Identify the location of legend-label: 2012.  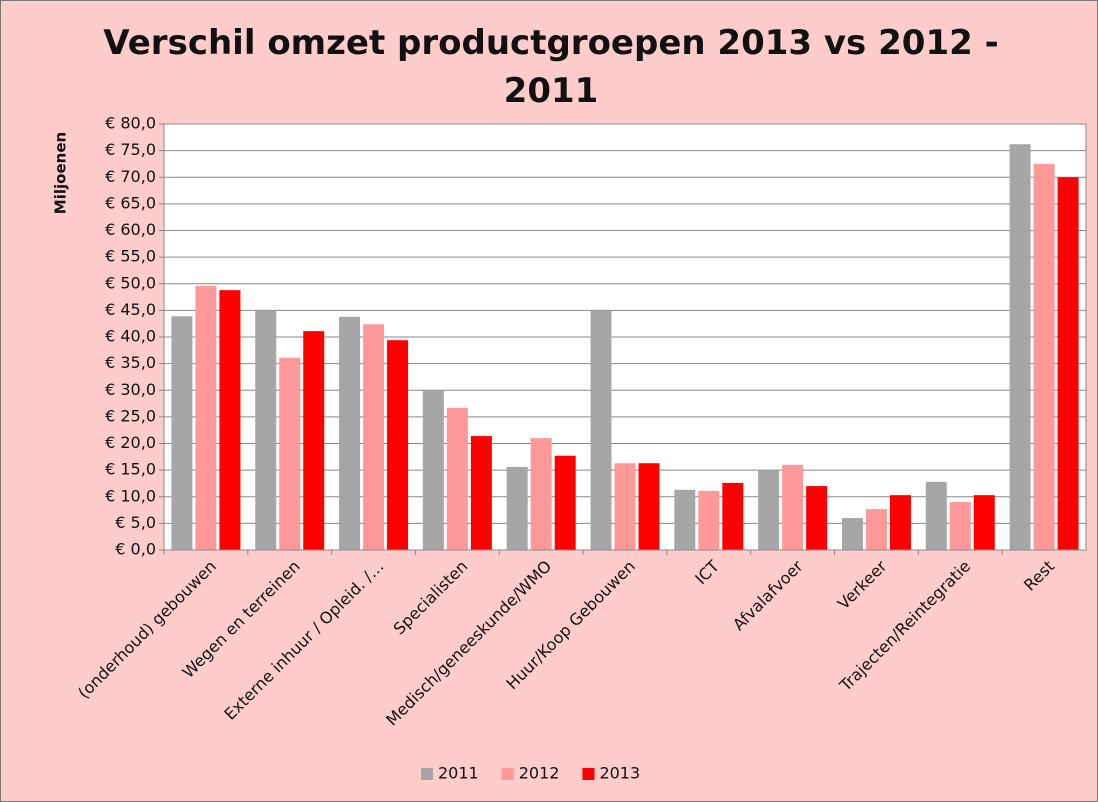
(539, 773).